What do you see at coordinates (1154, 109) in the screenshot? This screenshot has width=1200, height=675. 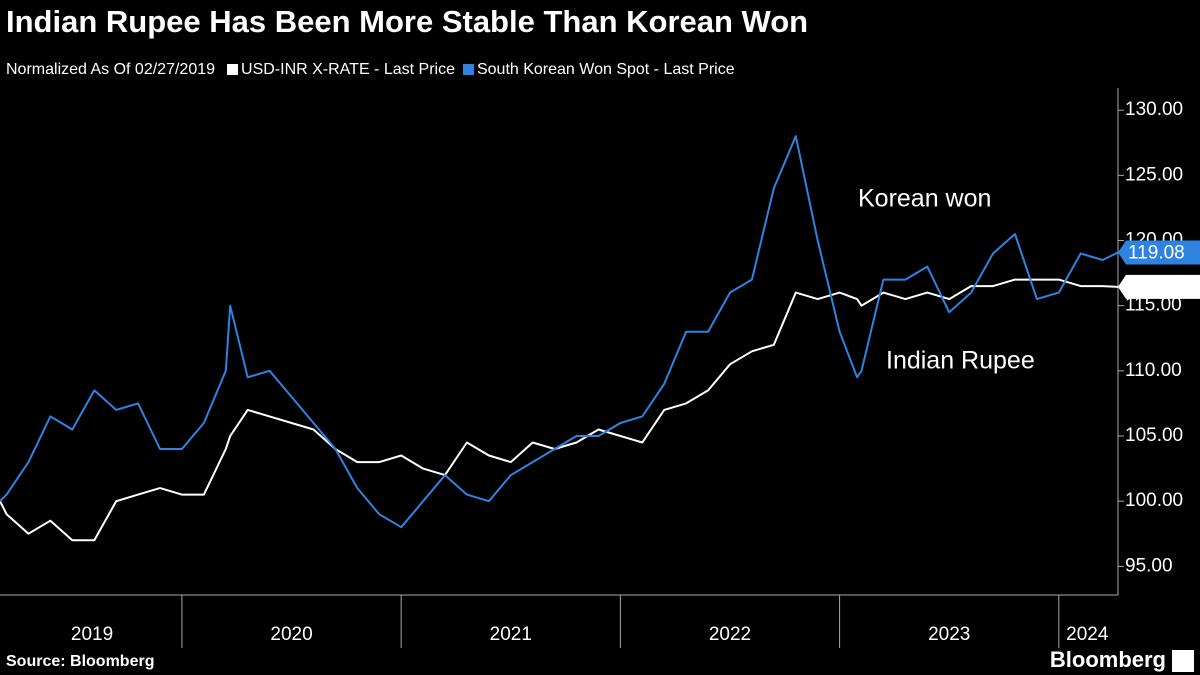 I see `y-tick-label: 130.00` at bounding box center [1154, 109].